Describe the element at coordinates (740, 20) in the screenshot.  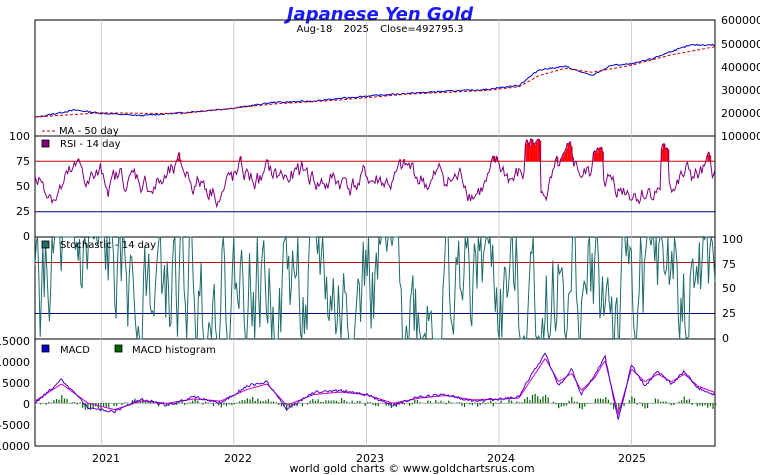
I see `price-tick: 600000` at that location.